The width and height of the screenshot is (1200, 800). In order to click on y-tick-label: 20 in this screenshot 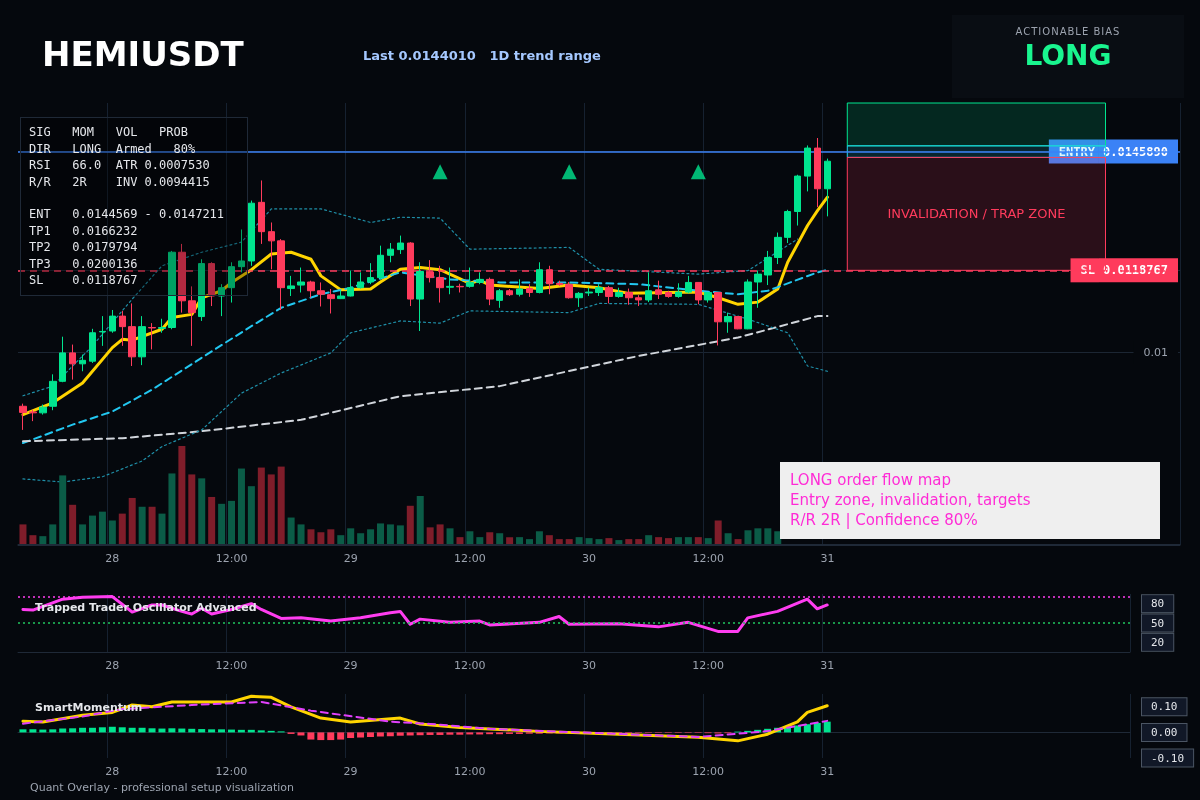, I will do `click(1158, 642)`.